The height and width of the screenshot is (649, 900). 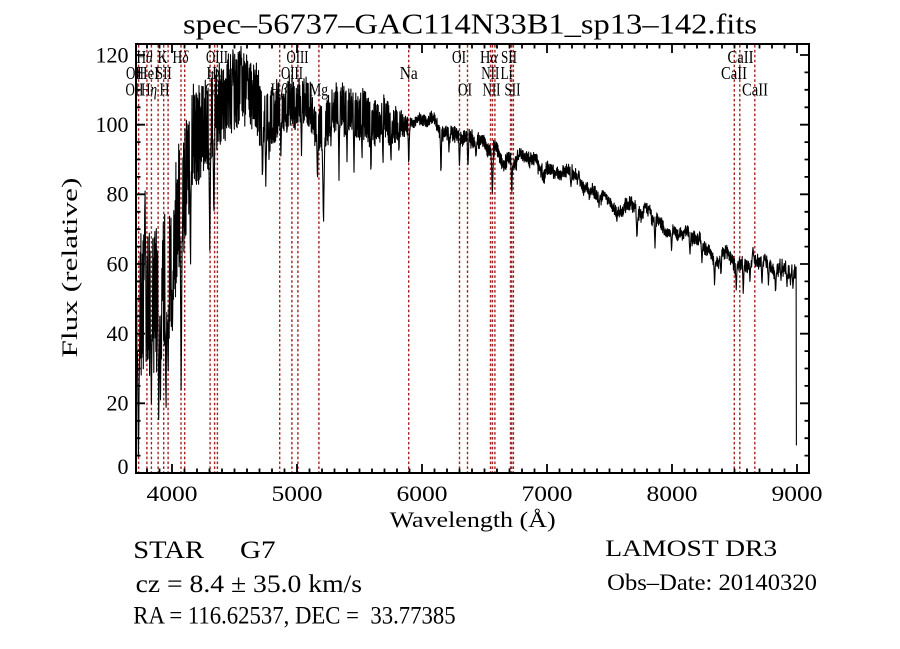 What do you see at coordinates (118, 333) in the screenshot?
I see `svg-text: 40` at bounding box center [118, 333].